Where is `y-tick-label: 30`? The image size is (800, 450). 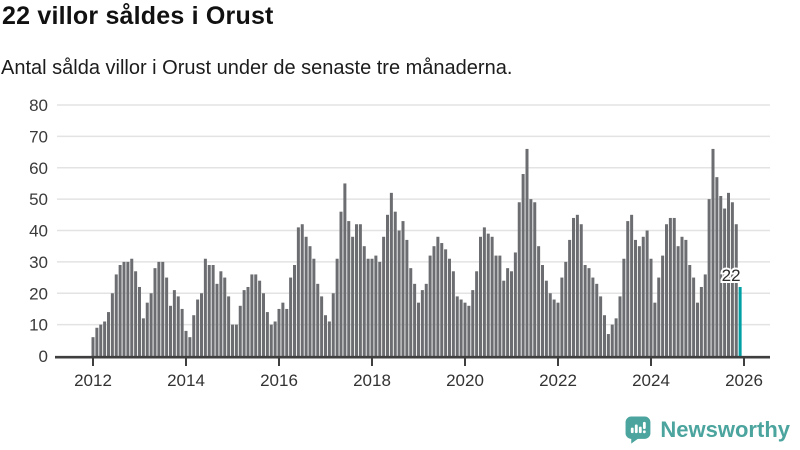 y-tick-label: 30 is located at coordinates (38, 262).